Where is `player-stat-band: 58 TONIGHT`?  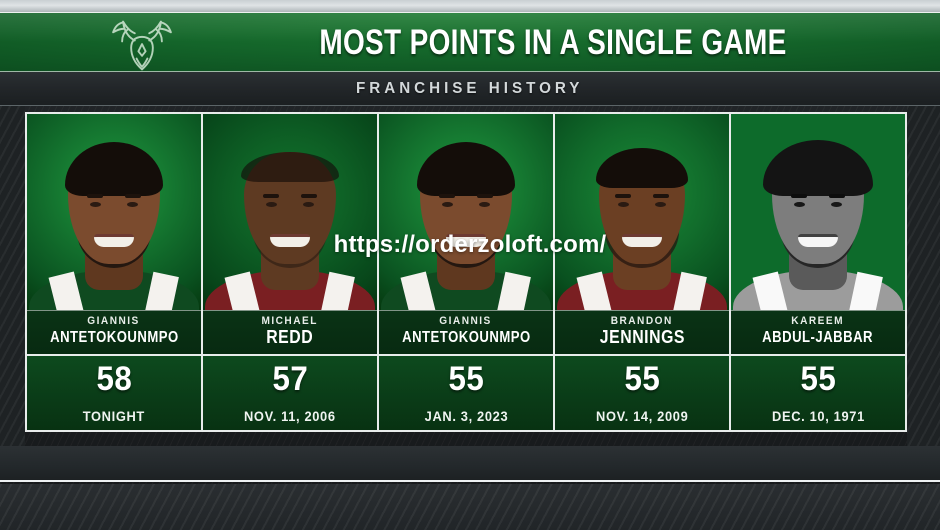
player-stat-band: 58 TONIGHT is located at coordinates (114, 392).